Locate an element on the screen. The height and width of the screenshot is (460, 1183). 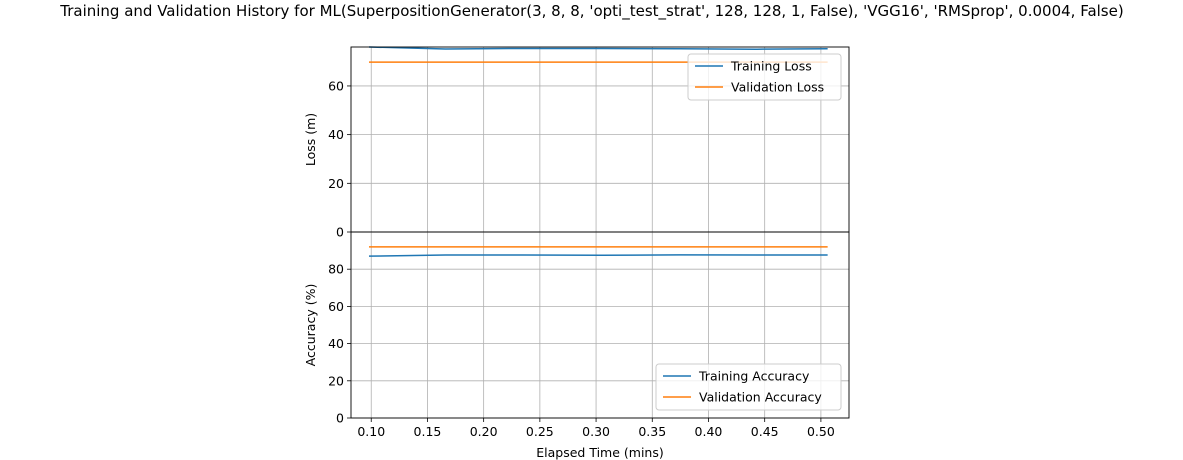
legend: Training Loss Validation Loss is located at coordinates (764, 77).